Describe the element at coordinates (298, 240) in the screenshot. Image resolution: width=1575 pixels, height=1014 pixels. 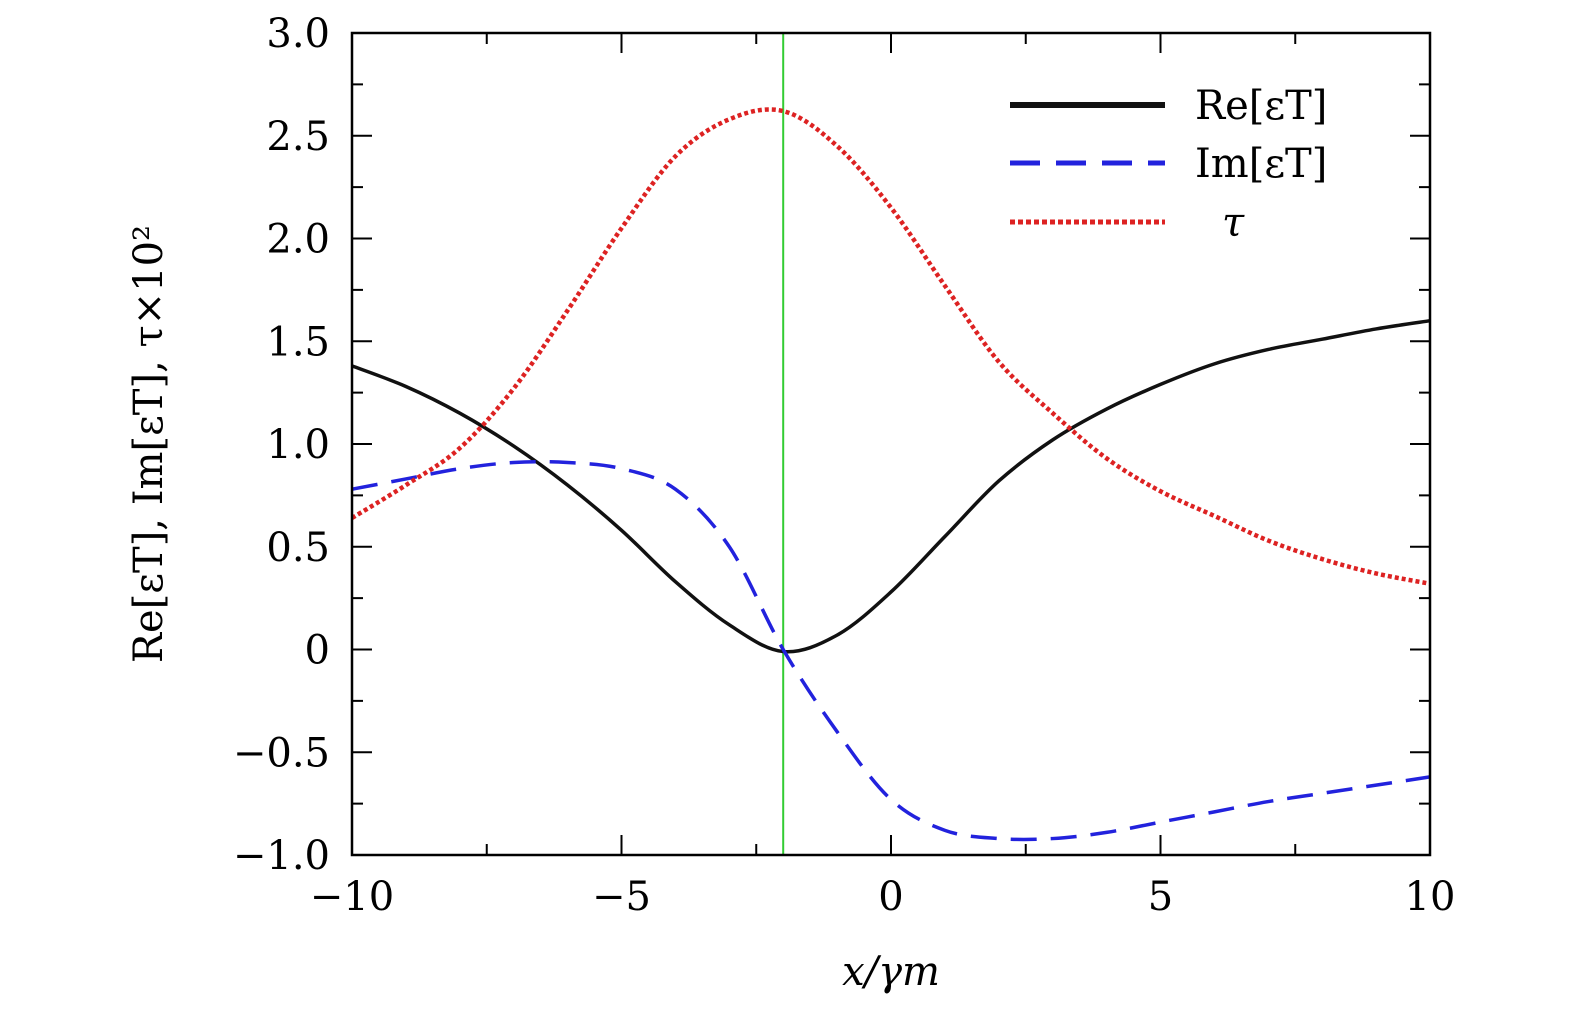
I see `y-tick-label: 2.0` at that location.